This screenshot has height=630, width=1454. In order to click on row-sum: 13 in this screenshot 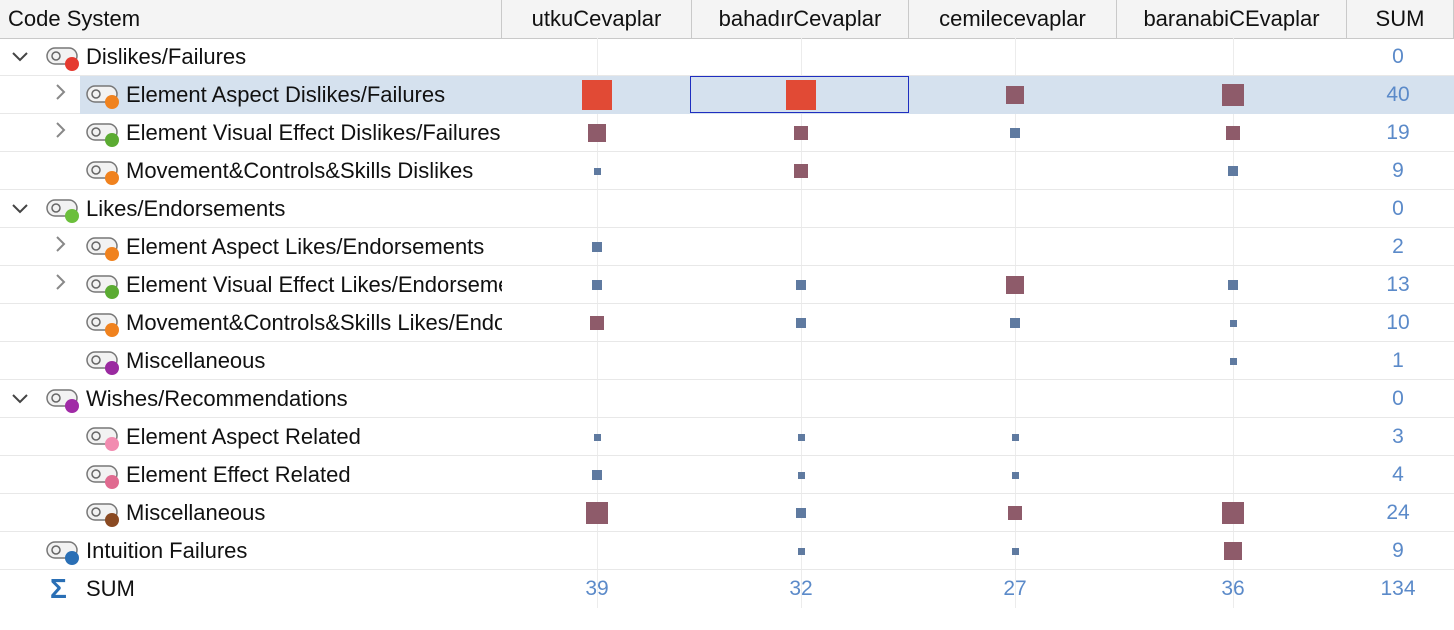, I will do `click(1398, 284)`.